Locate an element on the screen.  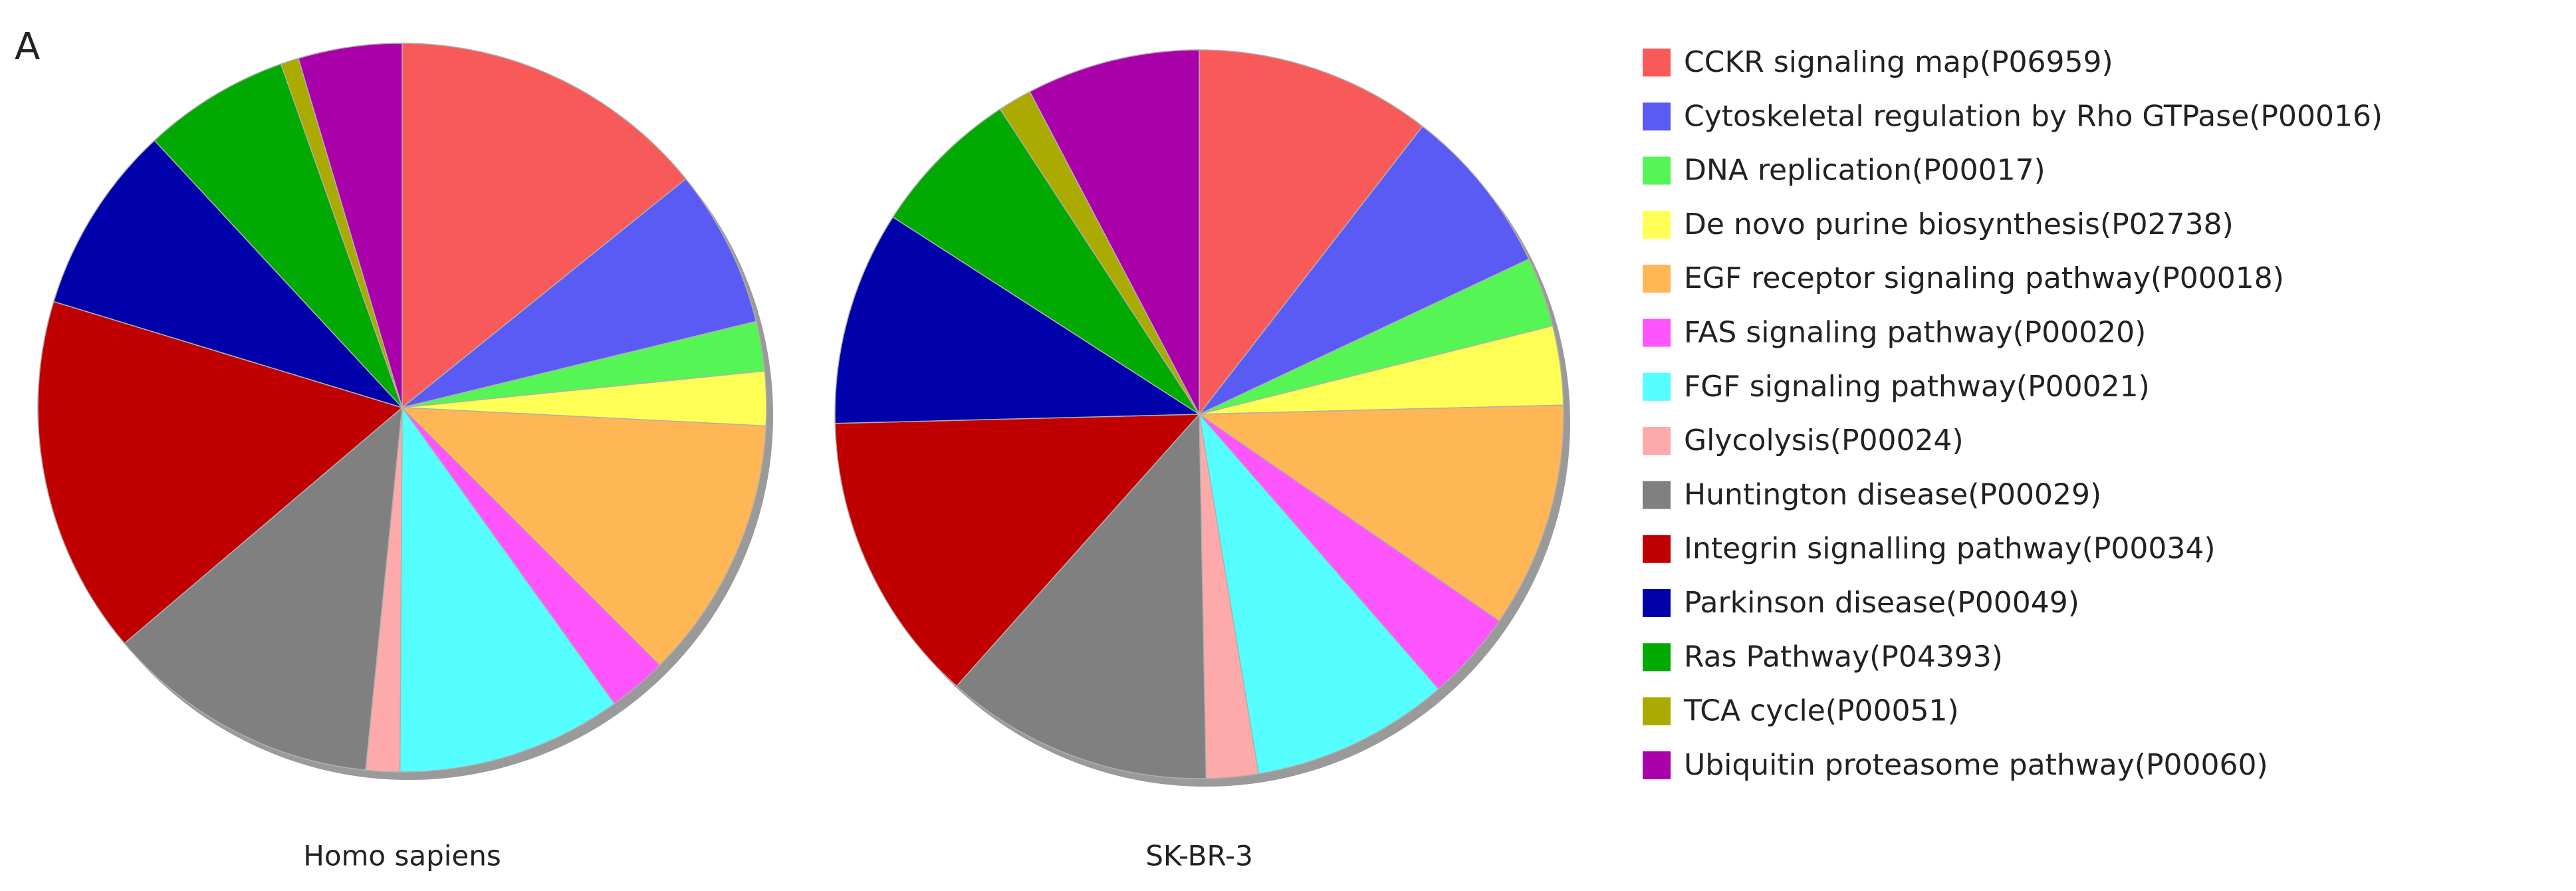
pie-title: SK-BR-3 is located at coordinates (1199, 856).